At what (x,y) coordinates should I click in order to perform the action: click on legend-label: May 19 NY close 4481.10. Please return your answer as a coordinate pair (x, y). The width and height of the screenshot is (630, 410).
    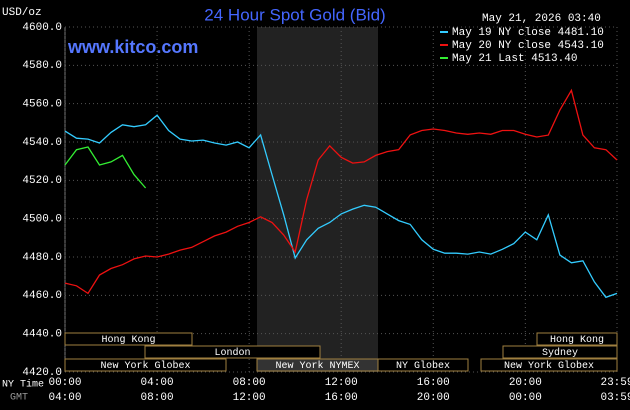
    Looking at the image, I should click on (528, 33).